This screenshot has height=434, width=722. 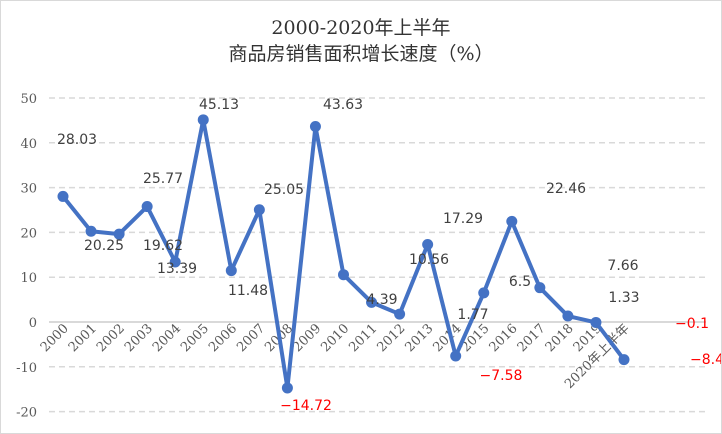 I want to click on data-label: 1.33, so click(x=623, y=298).